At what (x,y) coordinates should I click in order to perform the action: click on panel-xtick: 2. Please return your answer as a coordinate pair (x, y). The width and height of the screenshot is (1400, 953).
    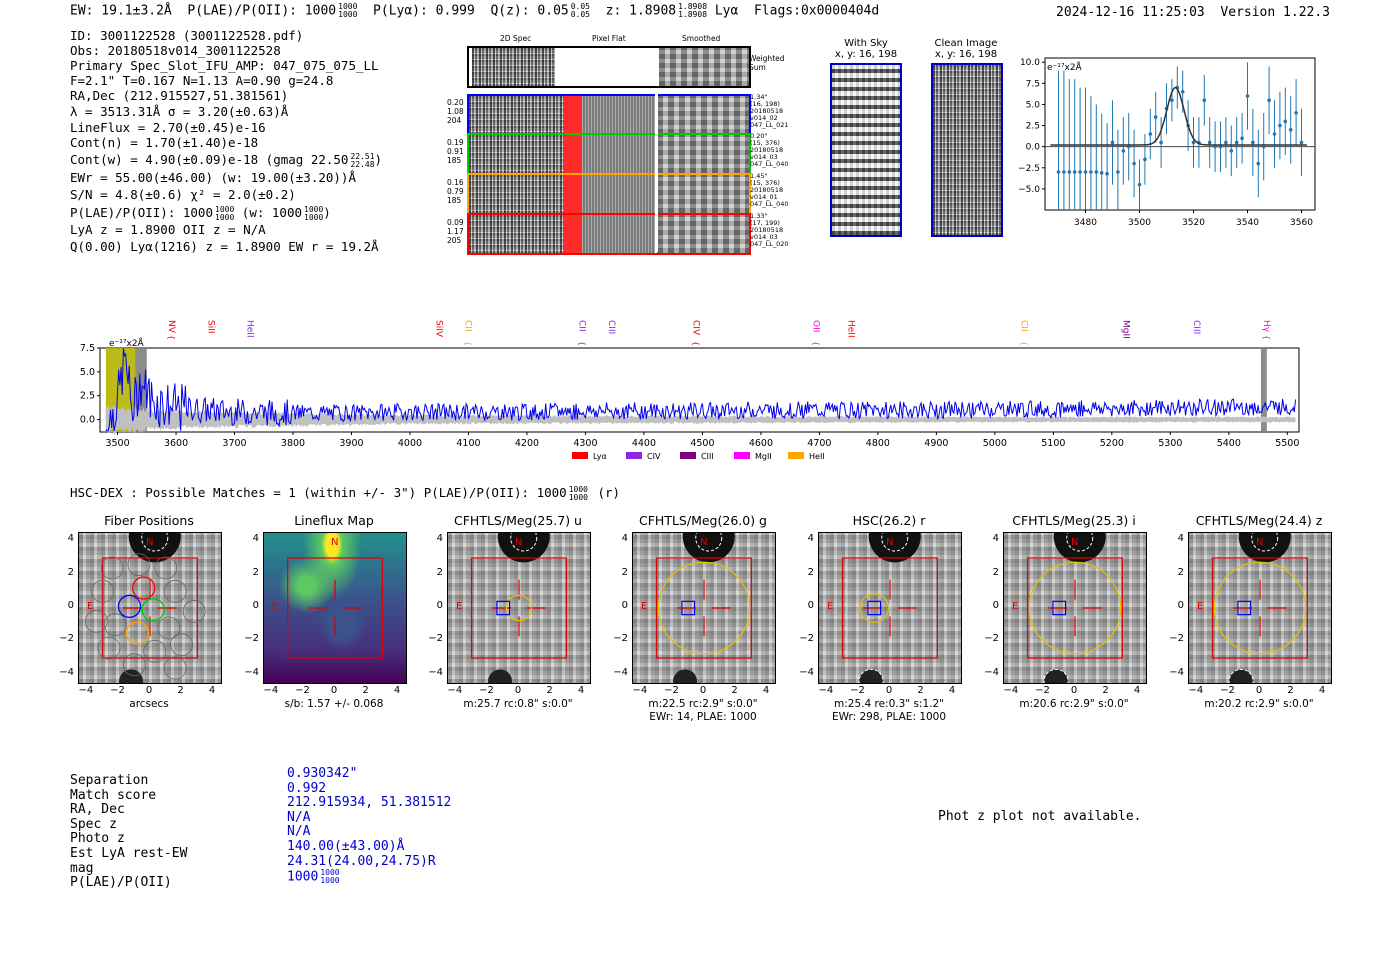
    Looking at the image, I should click on (1105, 690).